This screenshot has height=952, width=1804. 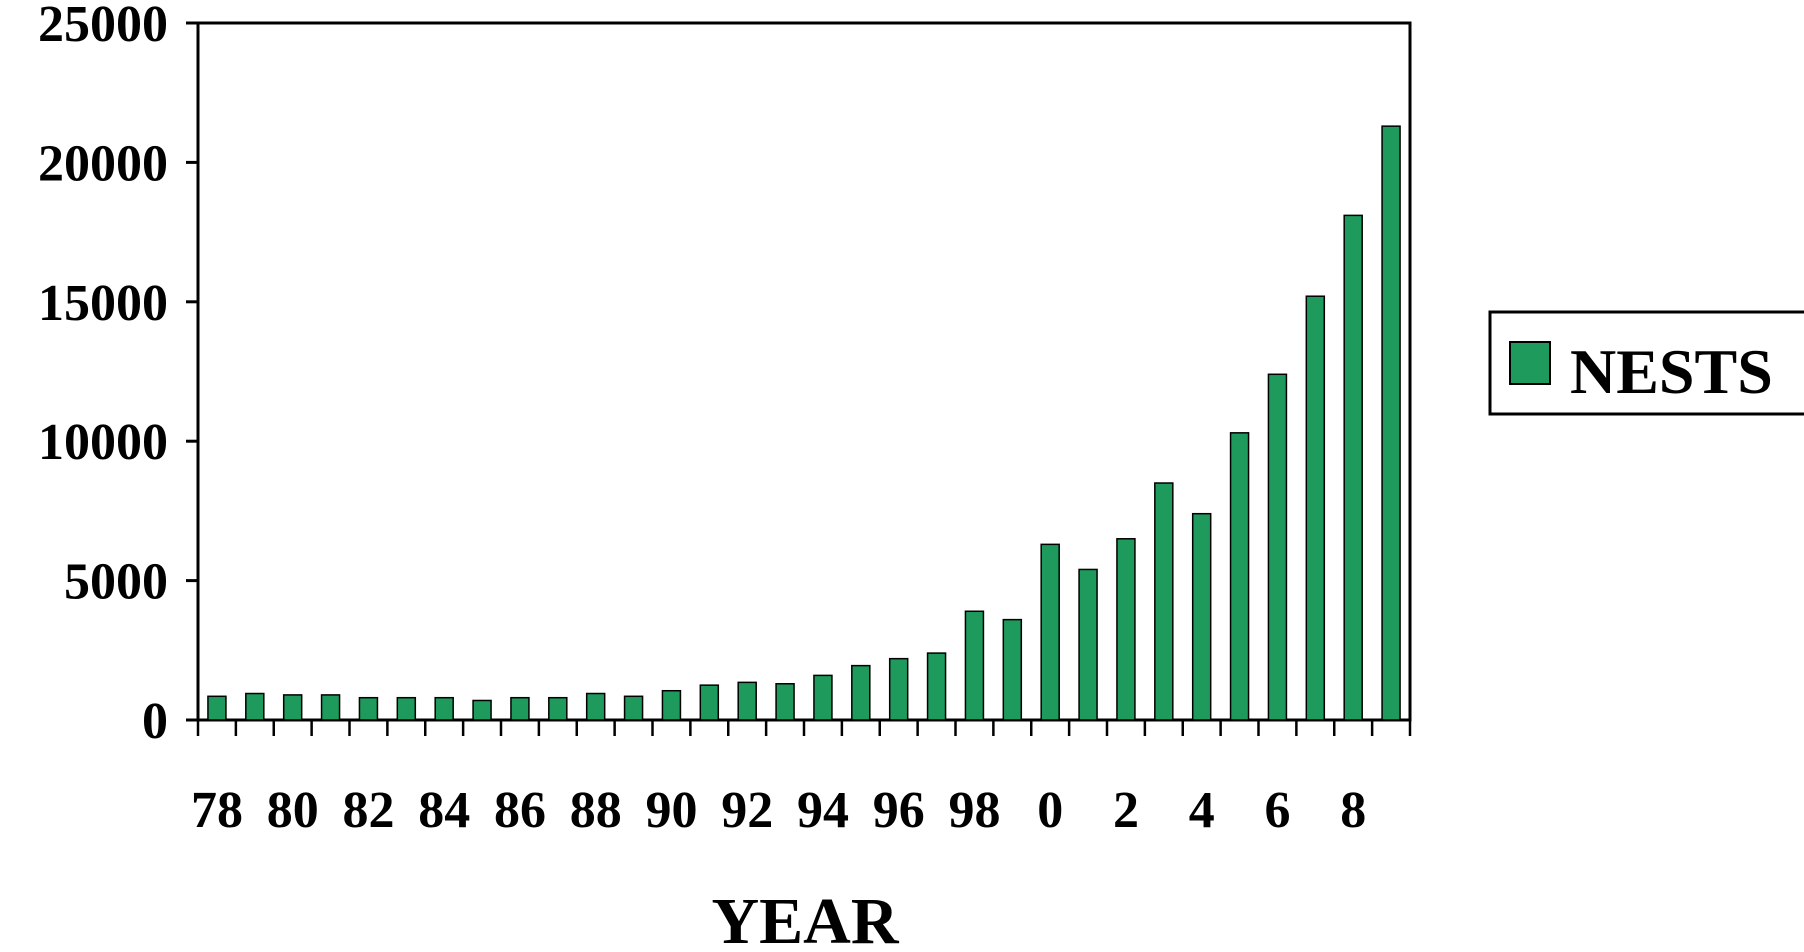 What do you see at coordinates (1277, 547) in the screenshot?
I see `bar-2006` at bounding box center [1277, 547].